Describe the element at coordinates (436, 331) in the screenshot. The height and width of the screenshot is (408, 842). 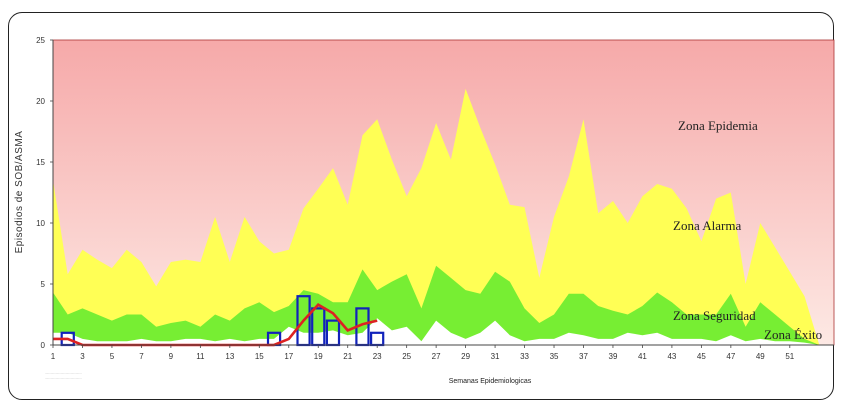
I see `zona-exito-area` at that location.